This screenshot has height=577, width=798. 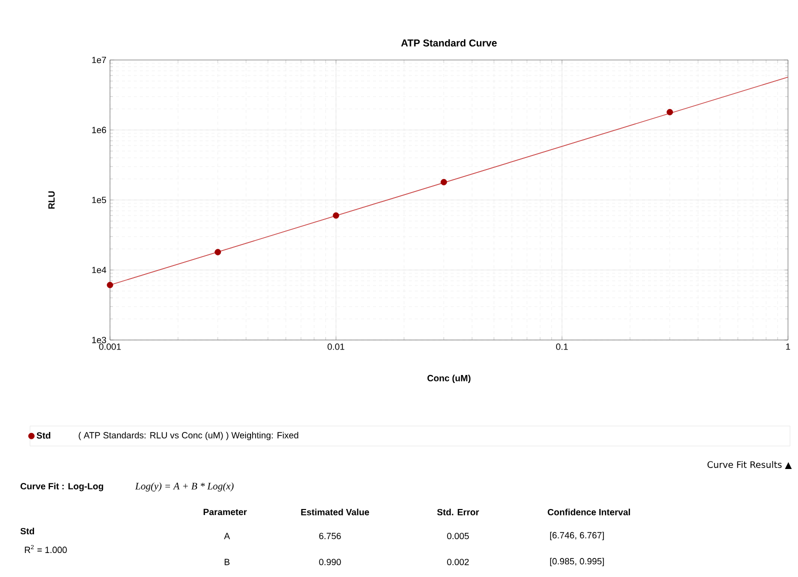 What do you see at coordinates (45, 549) in the screenshot?
I see `text: R$^{2}$ = 1.000` at bounding box center [45, 549].